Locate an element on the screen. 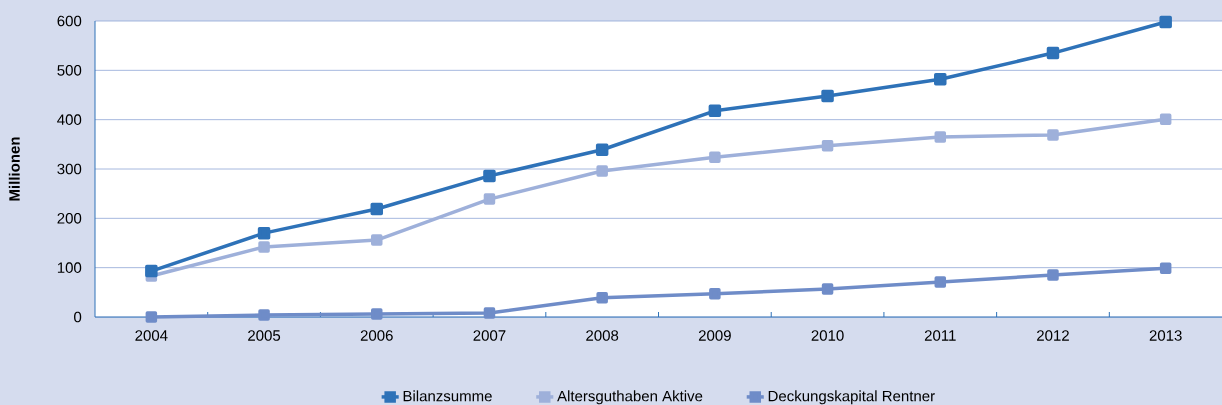 The height and width of the screenshot is (405, 1222). x-tick-label: 2006 is located at coordinates (376, 335).